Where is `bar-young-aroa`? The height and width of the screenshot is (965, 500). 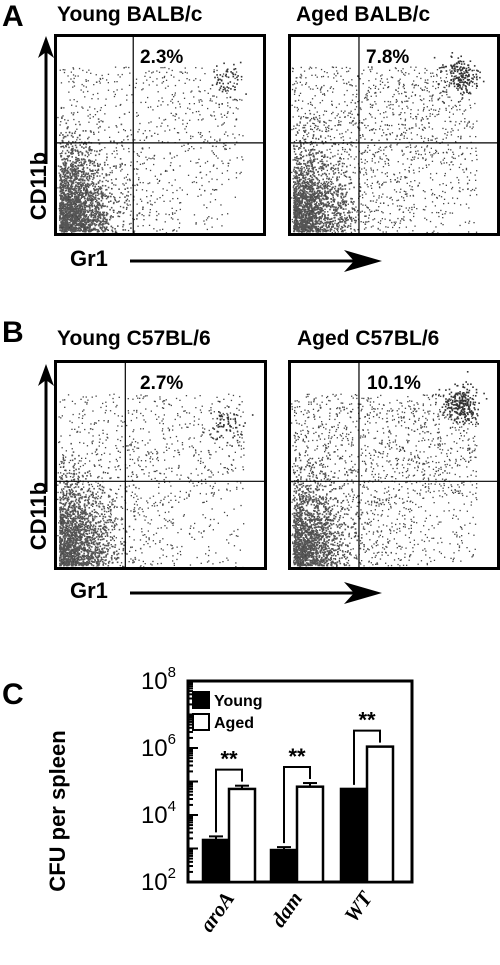 bar-young-aroa is located at coordinates (216, 861).